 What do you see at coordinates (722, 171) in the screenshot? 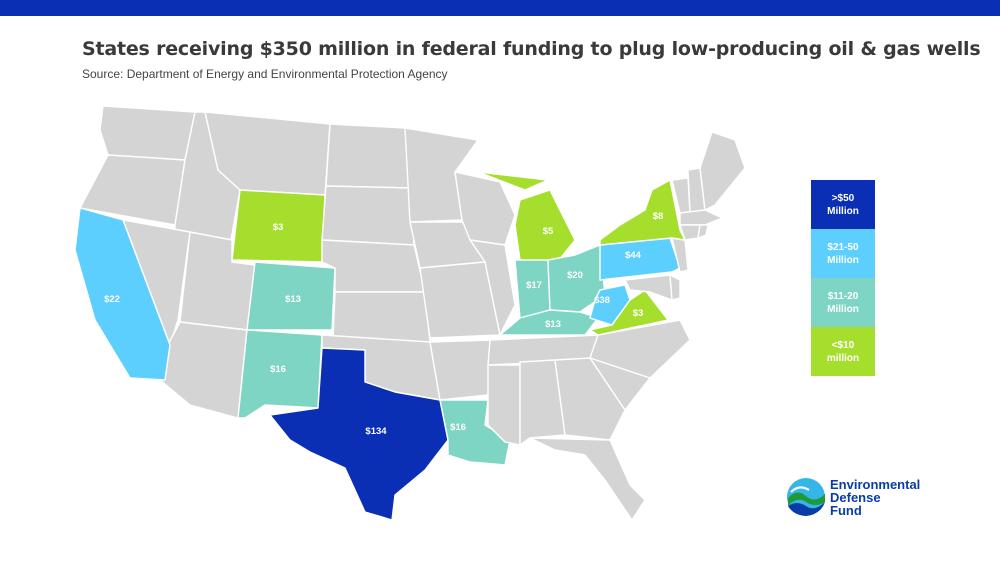
I see `state-maine` at bounding box center [722, 171].